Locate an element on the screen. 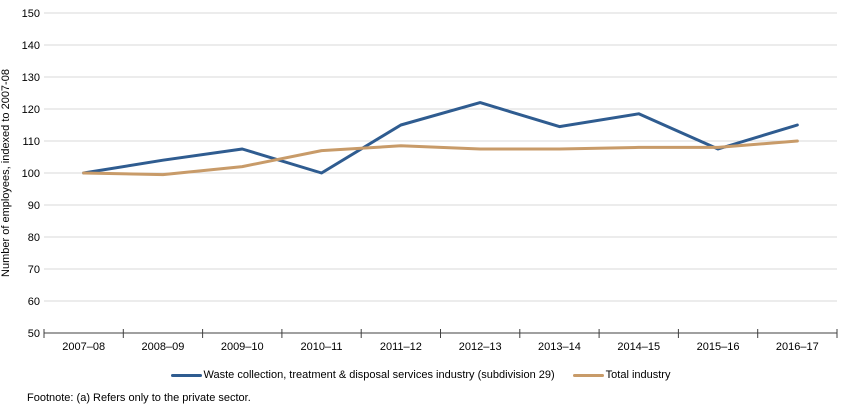  x-tick-label: 2015–16 is located at coordinates (718, 347).